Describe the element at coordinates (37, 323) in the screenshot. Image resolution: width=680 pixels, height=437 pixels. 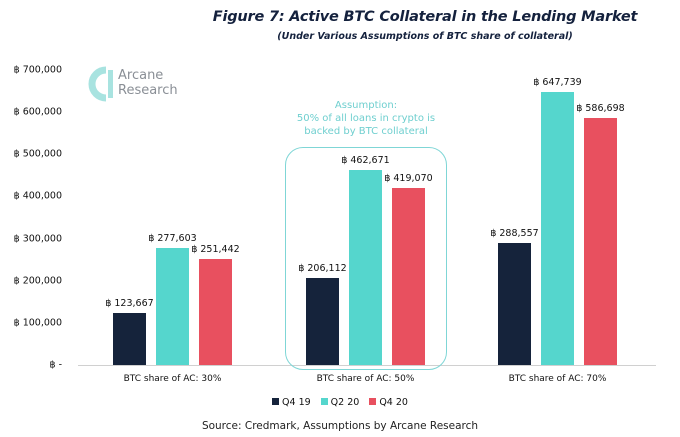
I see `y-tick-label: ฿ 100,000` at that location.